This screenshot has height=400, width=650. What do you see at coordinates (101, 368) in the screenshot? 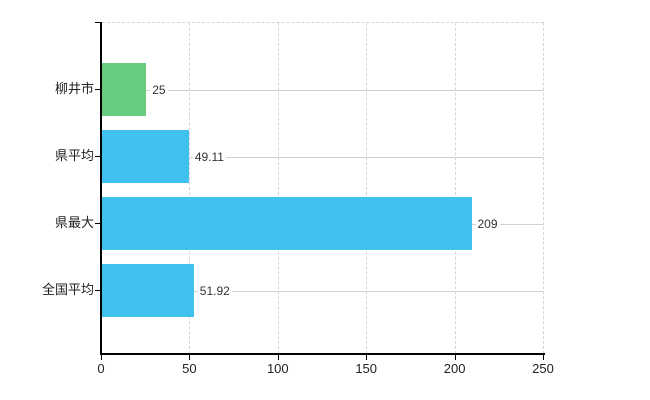
I see `x-tick-label: 0` at bounding box center [101, 368].